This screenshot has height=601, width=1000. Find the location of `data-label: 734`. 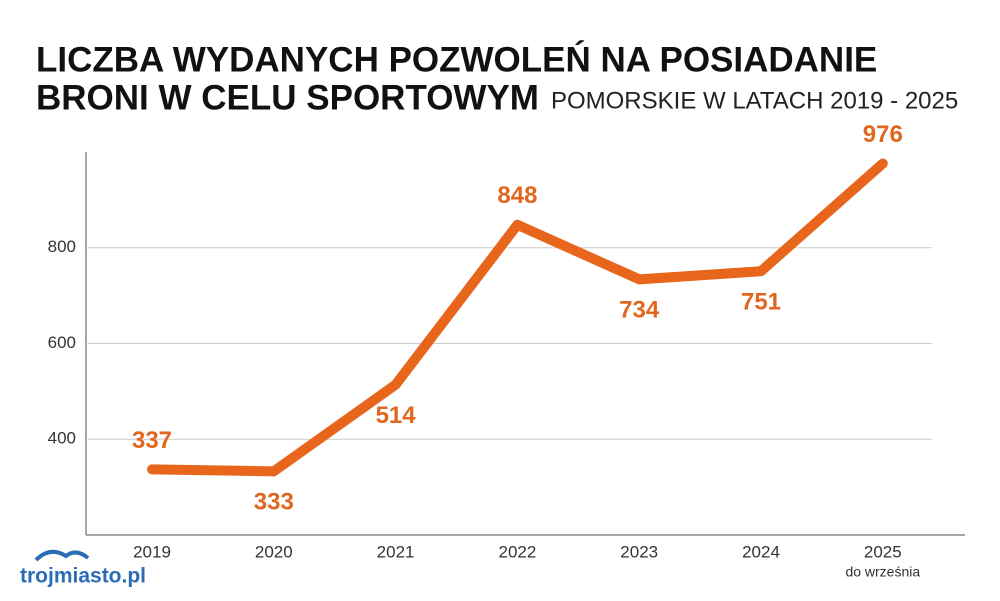

data-label: 734 is located at coordinates (639, 310).